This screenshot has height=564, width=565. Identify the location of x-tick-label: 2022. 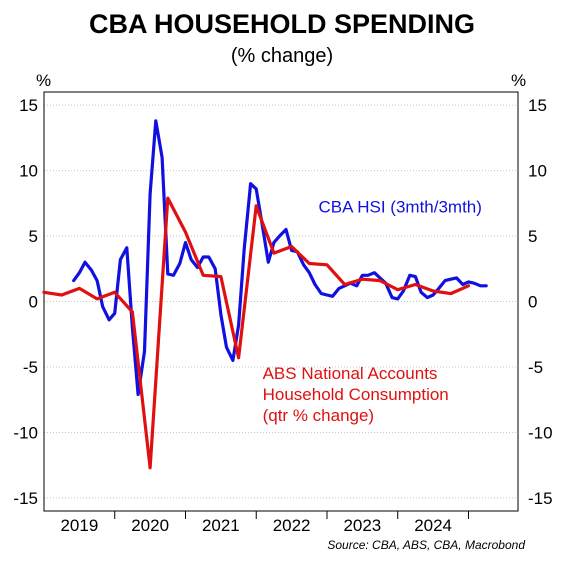
(292, 525).